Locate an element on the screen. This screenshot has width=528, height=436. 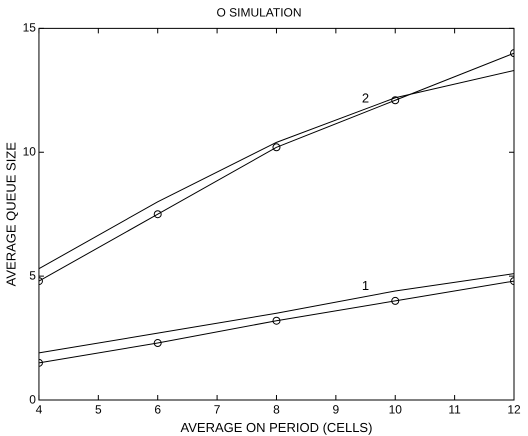
y-axis-title: AVERAGE QUEUE SIZE is located at coordinates (10, 214).